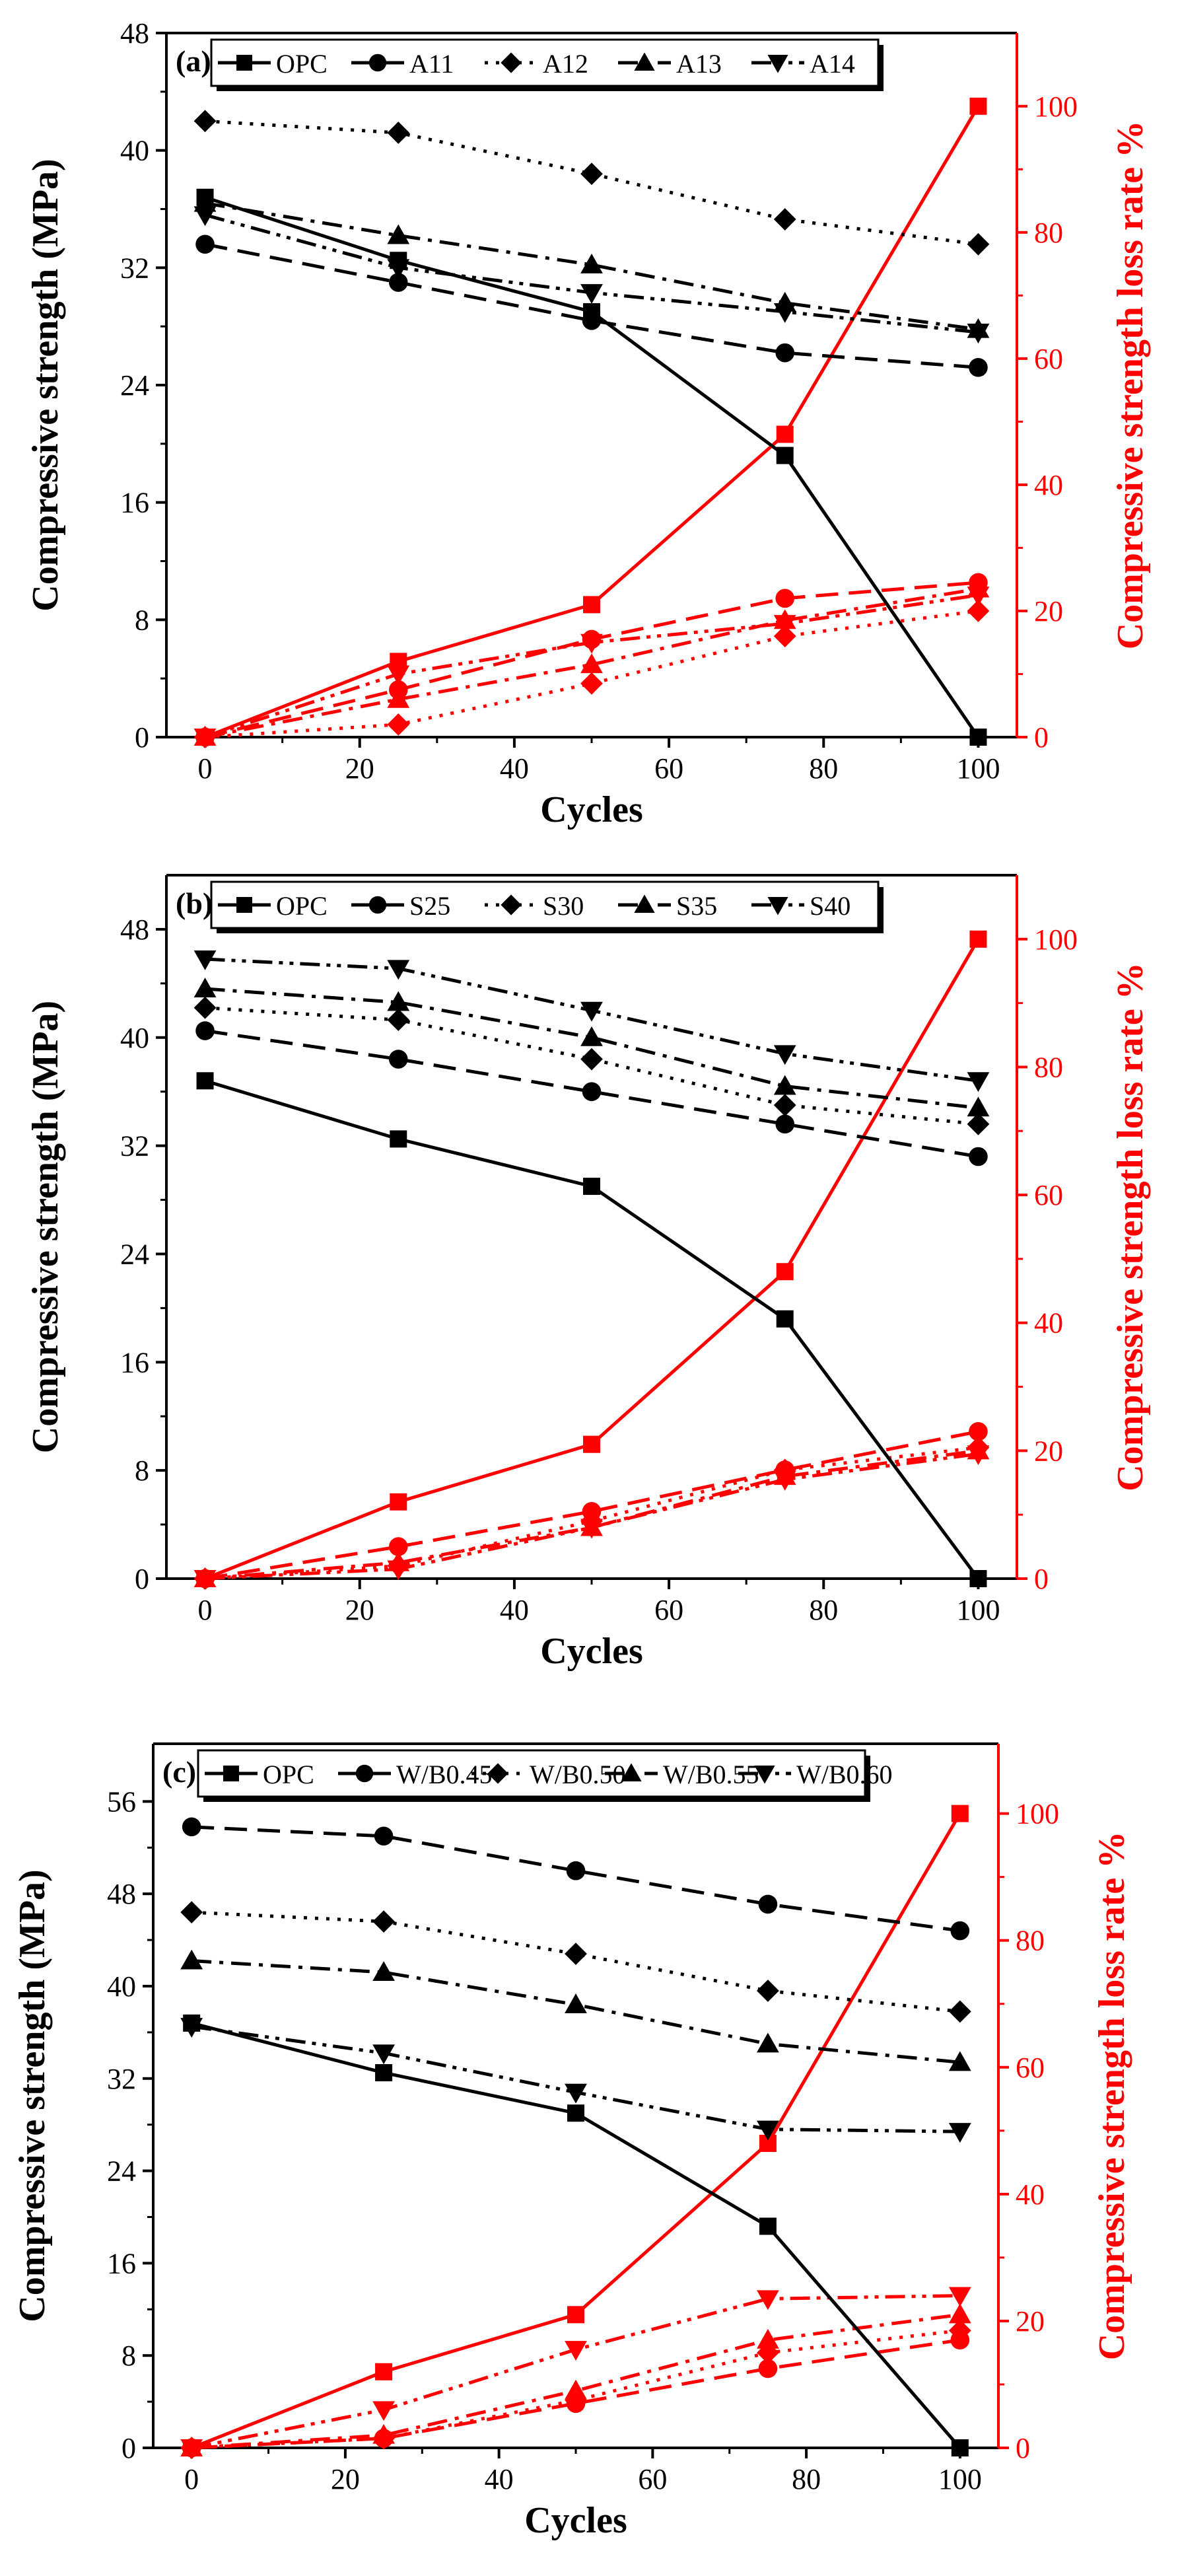 The image size is (1180, 2576). Describe the element at coordinates (591, 1513) in the screenshot. I see `loss-series-s30` at that location.